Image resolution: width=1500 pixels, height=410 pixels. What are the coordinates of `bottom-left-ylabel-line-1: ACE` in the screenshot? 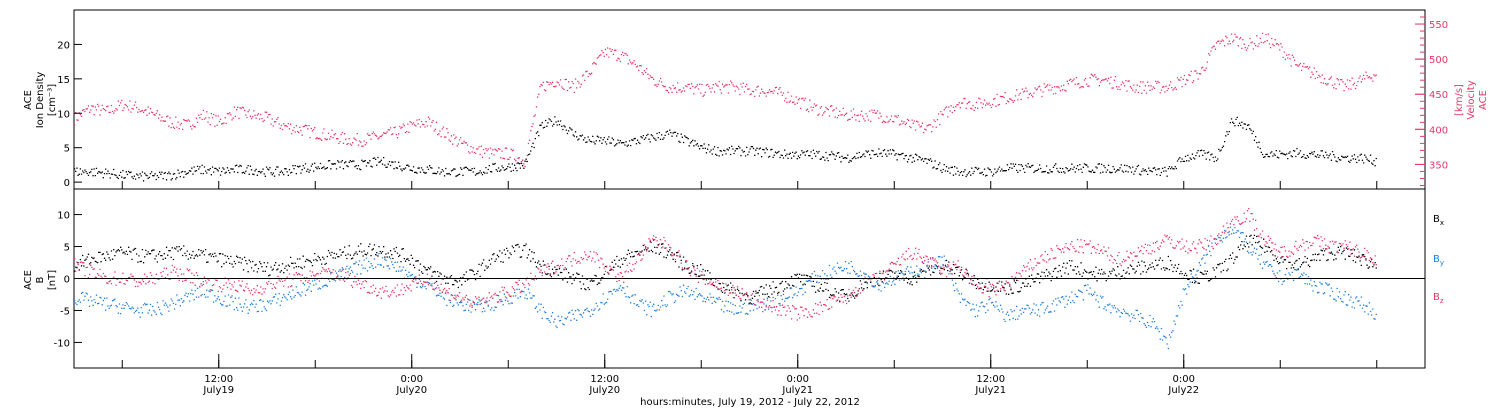 It's located at (28, 280).